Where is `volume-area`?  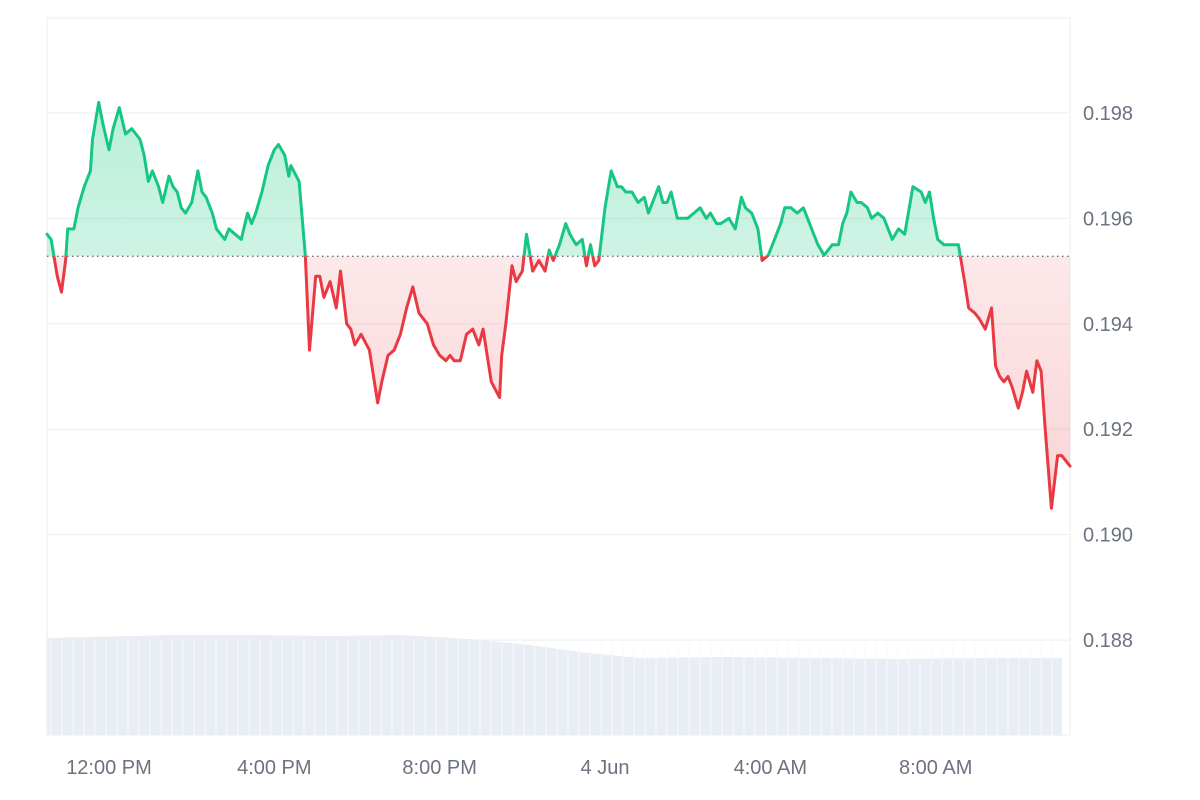 volume-area is located at coordinates (554, 685).